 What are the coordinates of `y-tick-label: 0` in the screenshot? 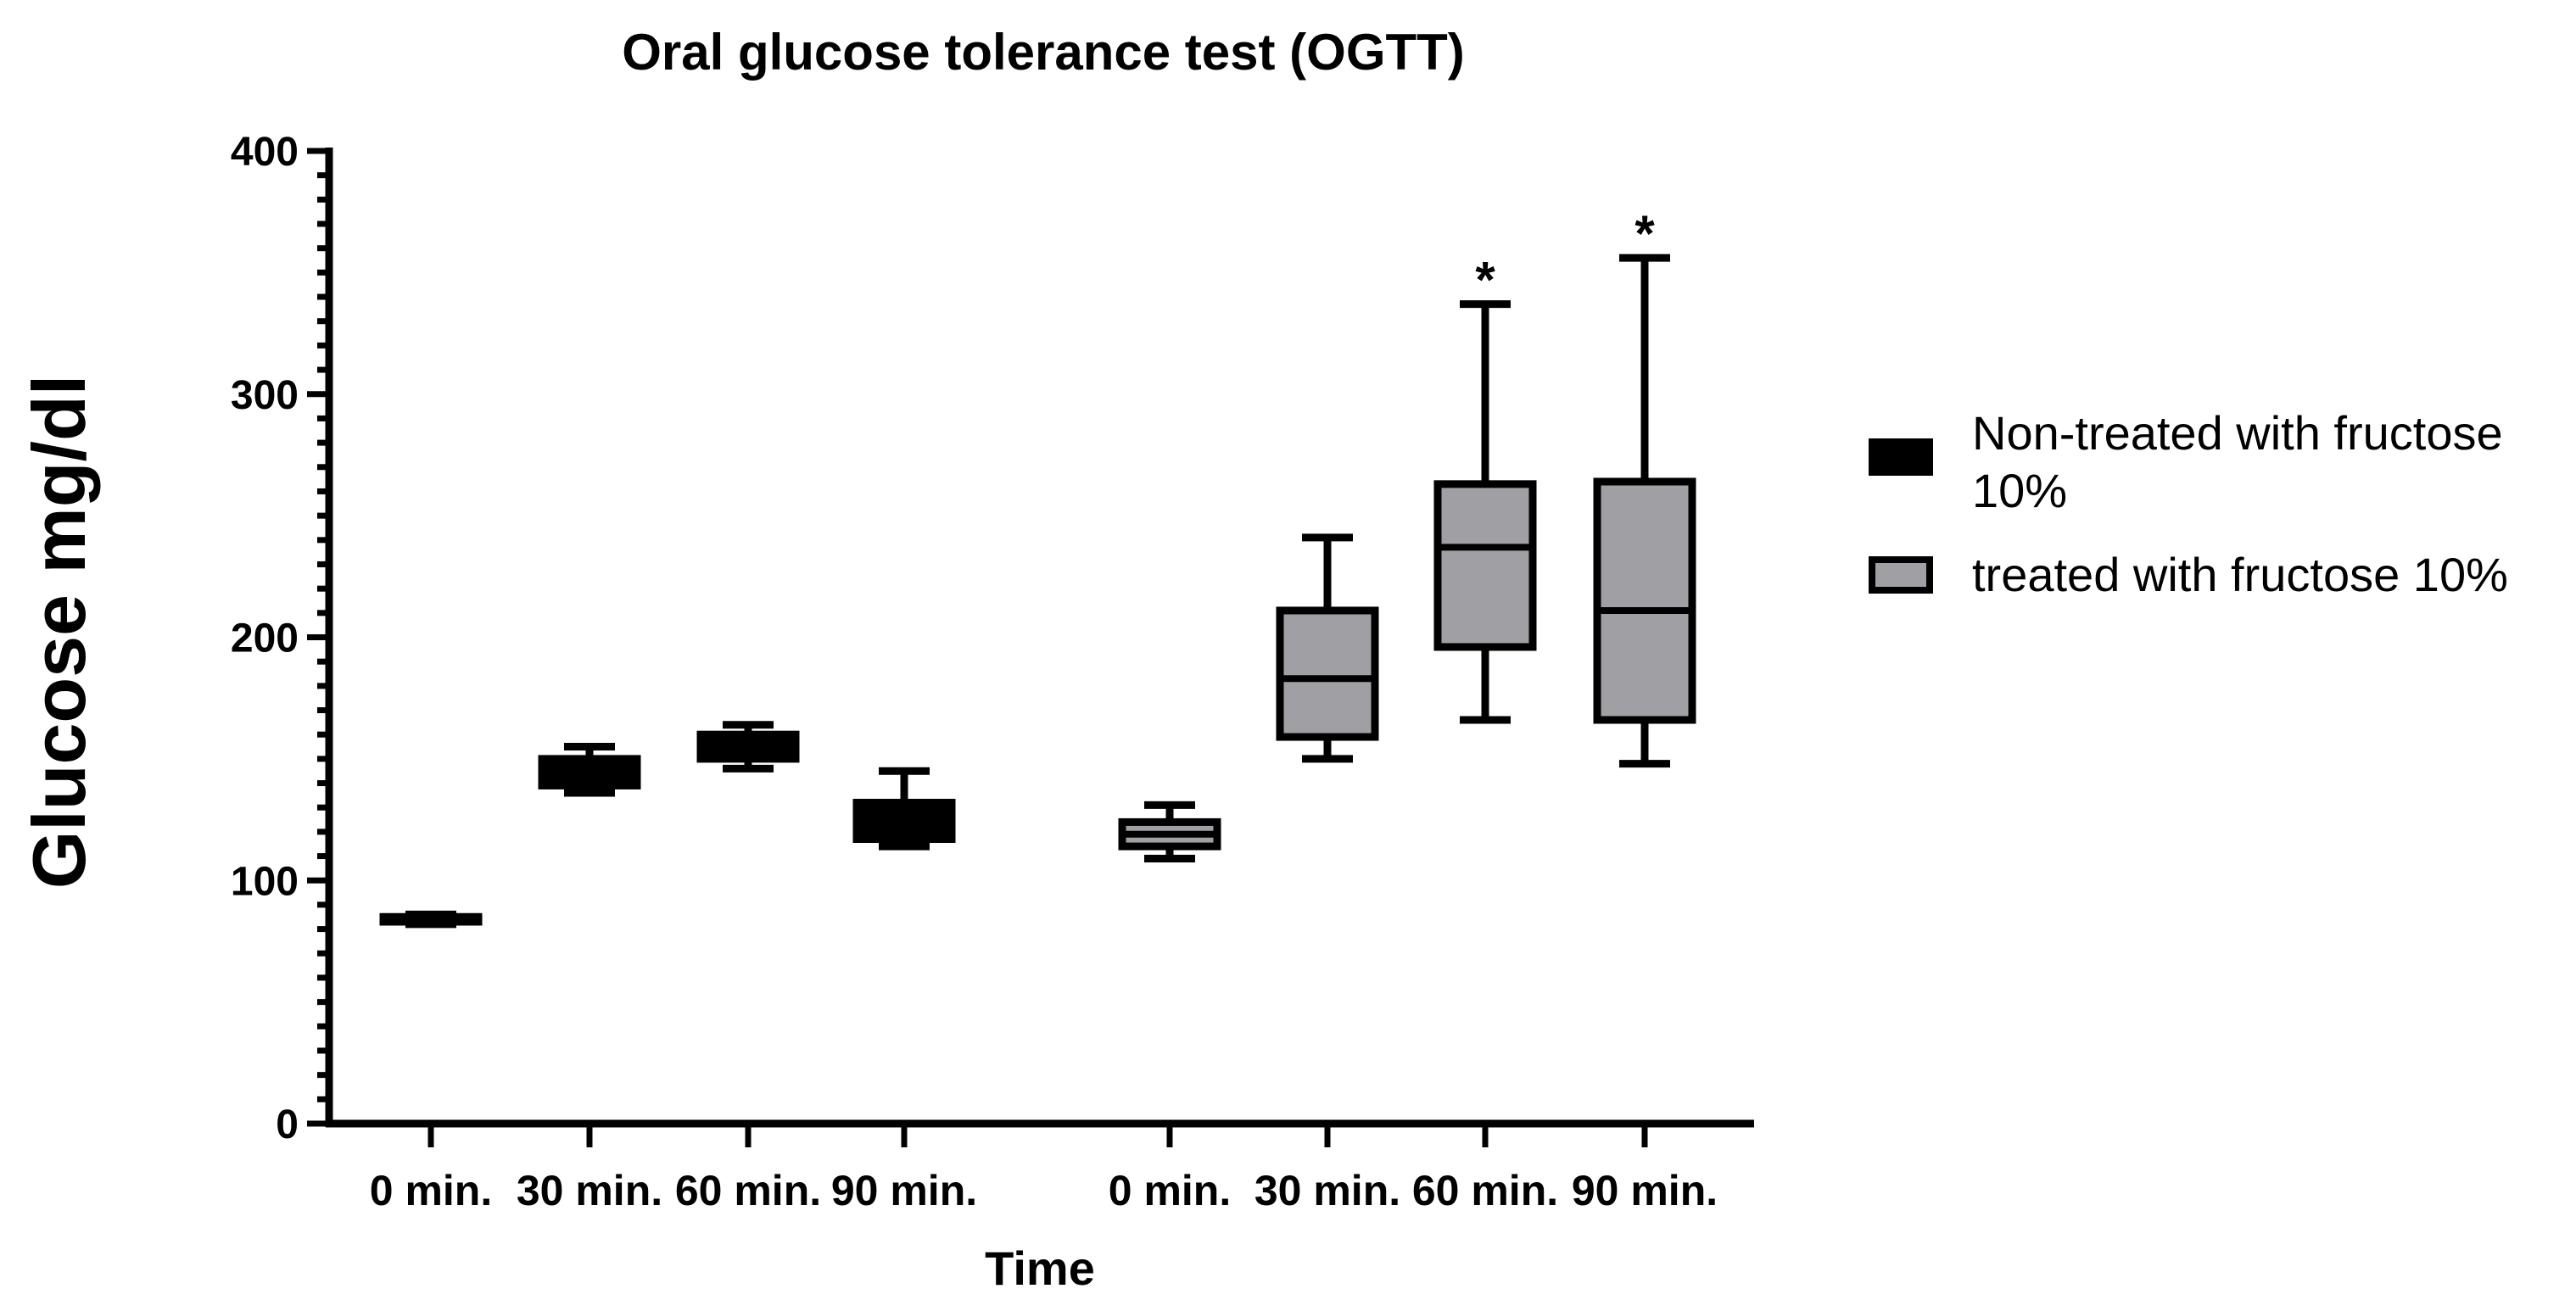 It's located at (287, 1124).